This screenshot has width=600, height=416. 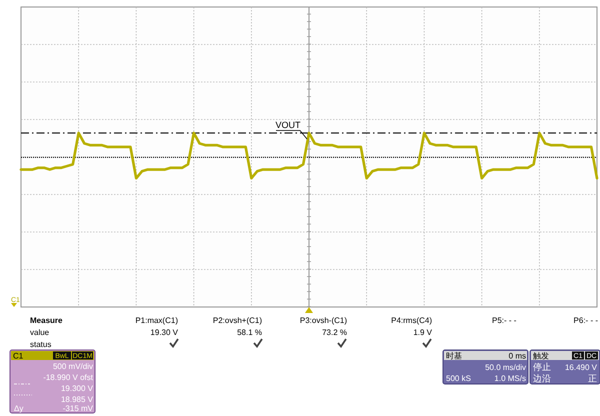 What do you see at coordinates (510, 378) in the screenshot?
I see `text: 1.0 MS/s` at bounding box center [510, 378].